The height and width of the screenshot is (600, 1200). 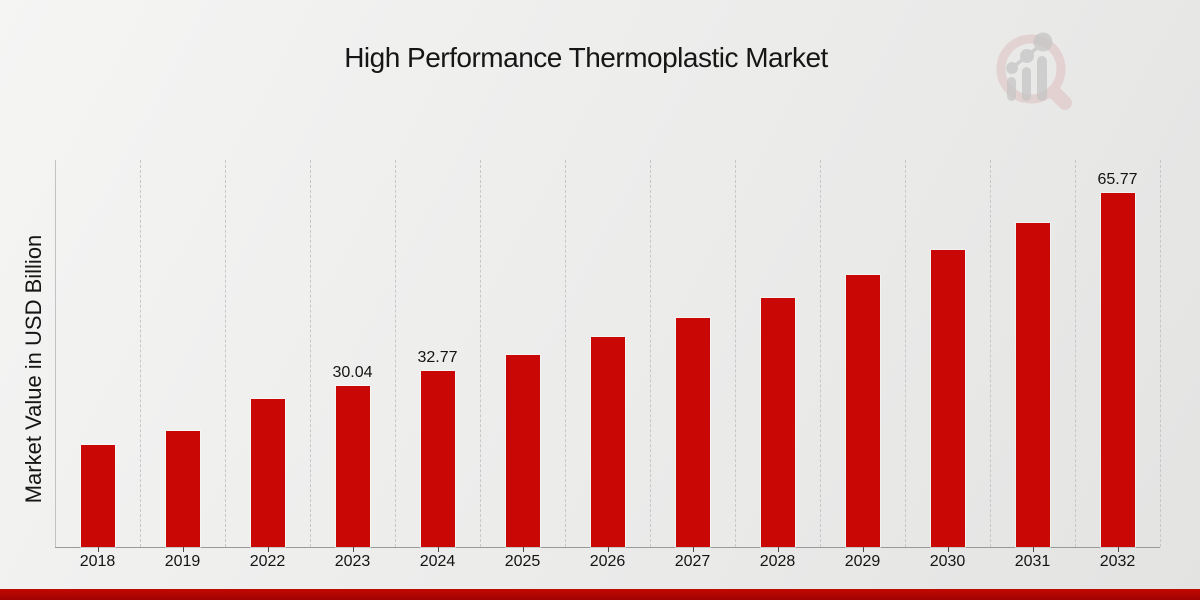 I want to click on bar-2018, so click(x=97, y=496).